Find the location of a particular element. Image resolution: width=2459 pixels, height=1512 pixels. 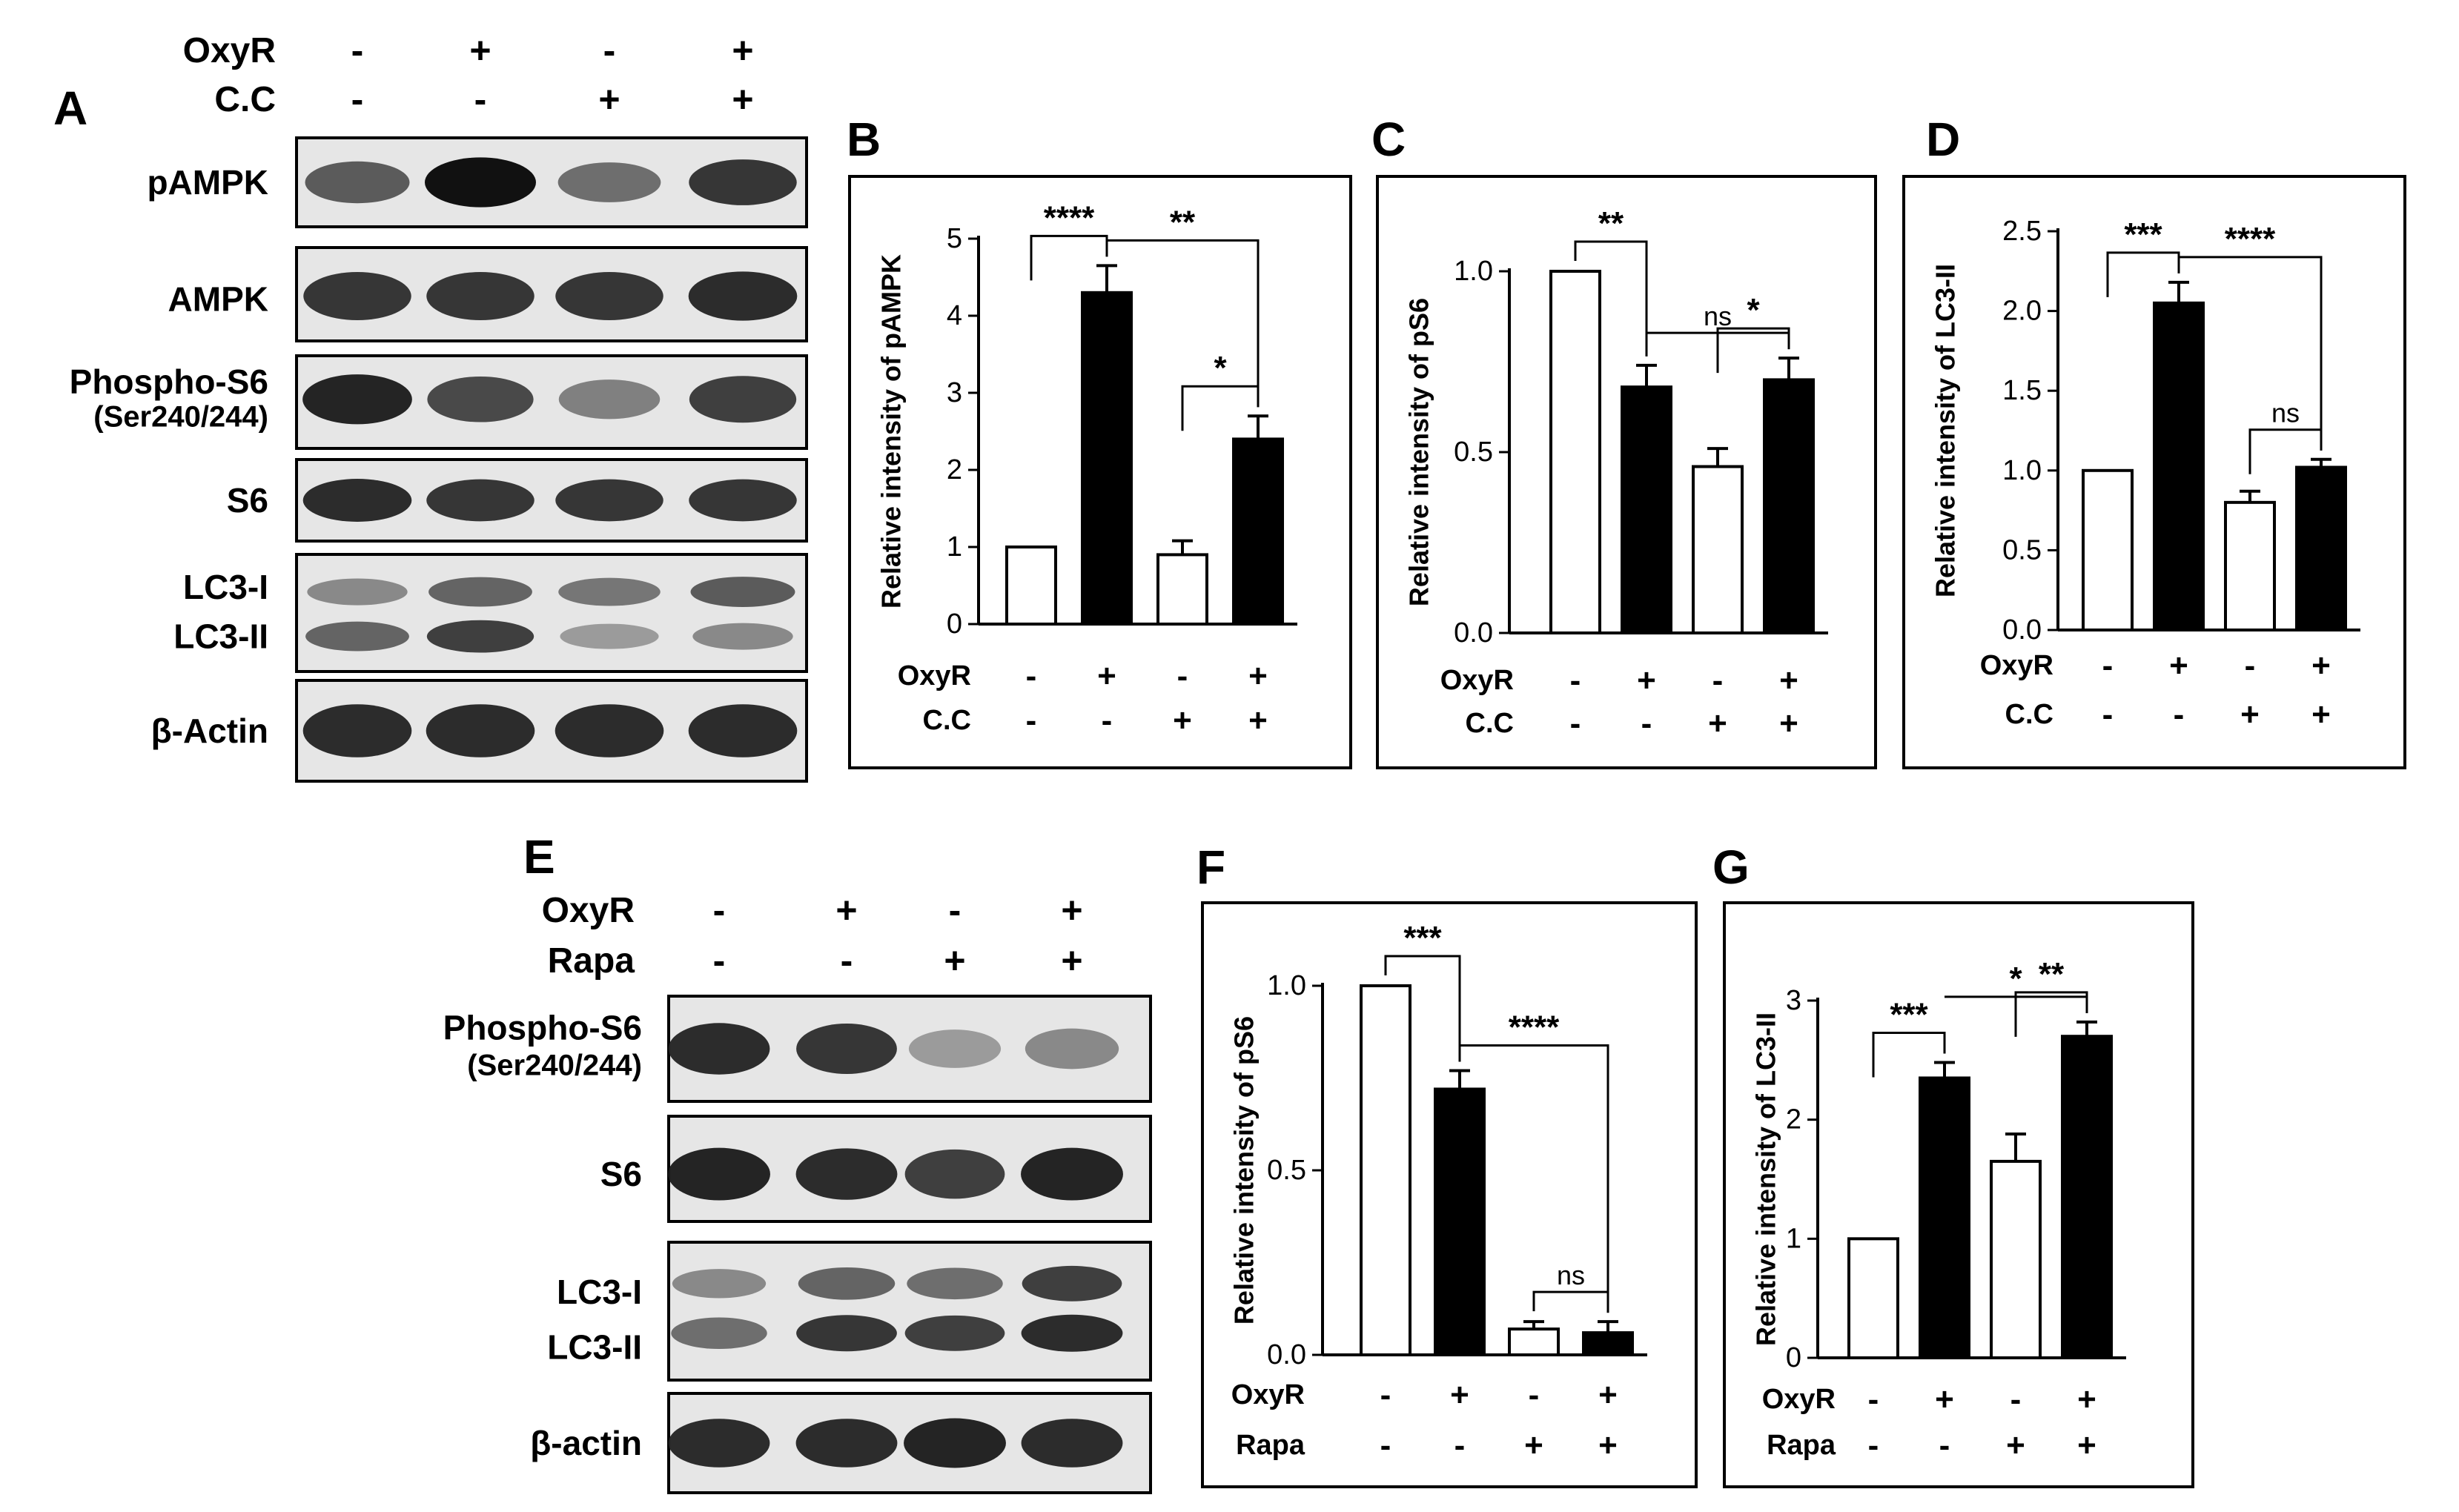

y-tick-label: 0 is located at coordinates (1793, 1358).